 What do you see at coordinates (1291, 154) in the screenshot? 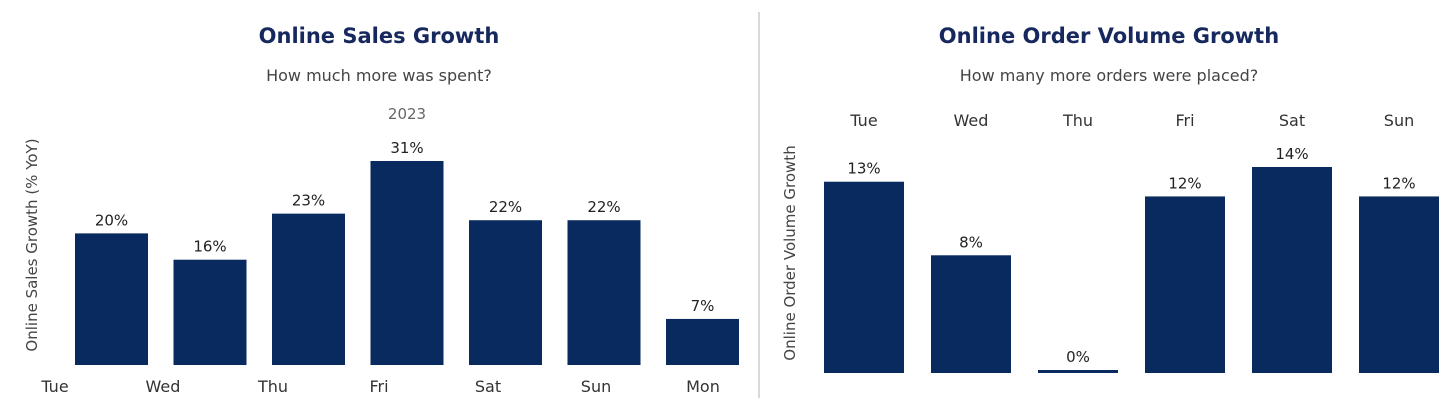
I see `value-label: 14%` at bounding box center [1291, 154].